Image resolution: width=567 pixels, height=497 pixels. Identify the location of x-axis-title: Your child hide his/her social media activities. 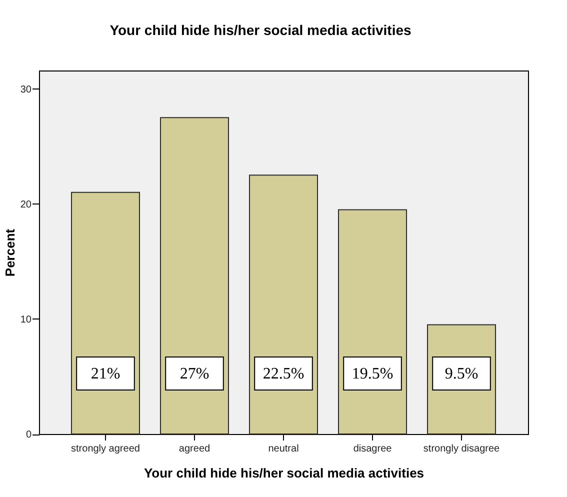
(284, 473).